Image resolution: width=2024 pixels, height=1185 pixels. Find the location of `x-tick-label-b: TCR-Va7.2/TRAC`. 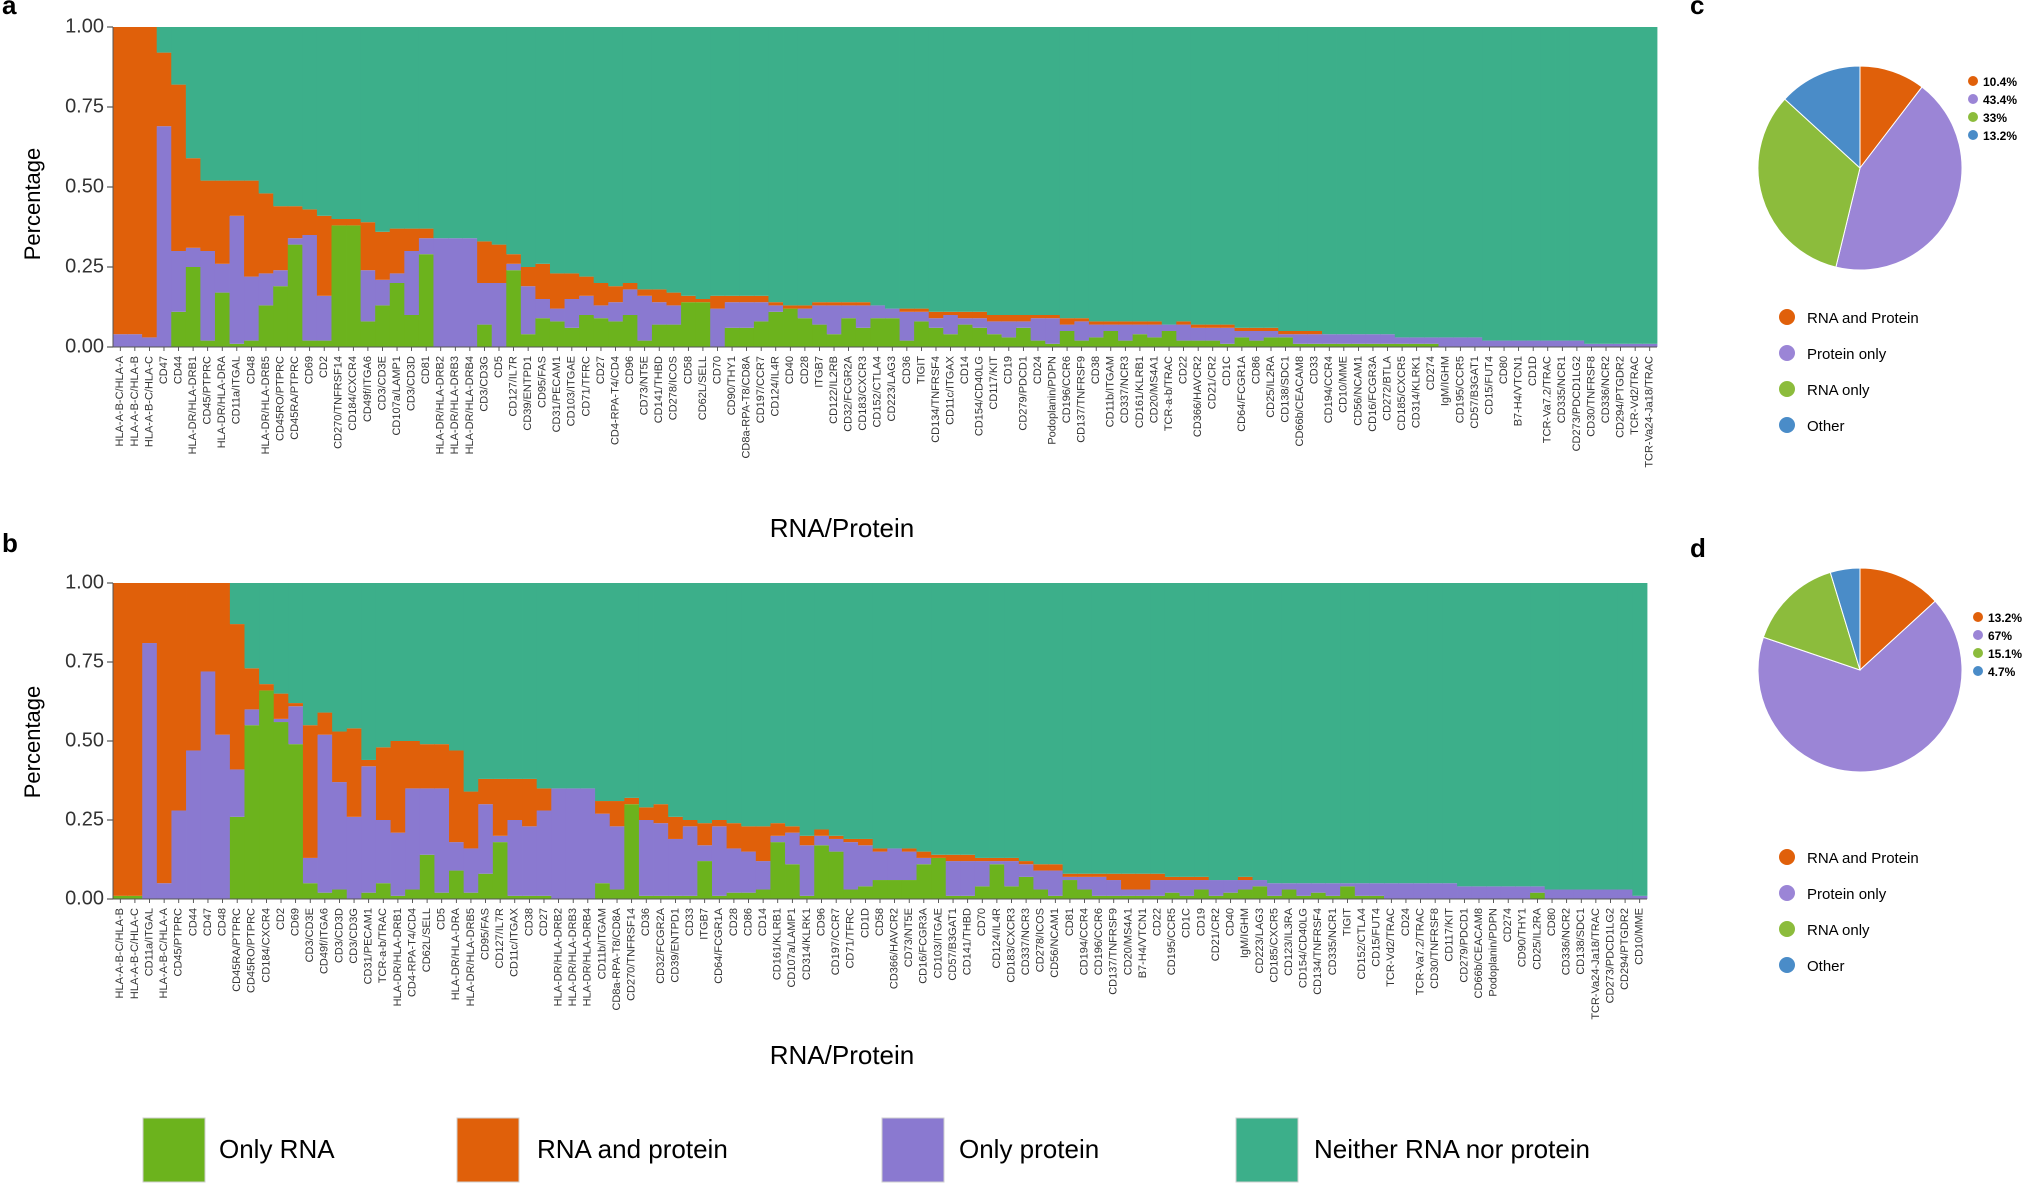

x-tick-label-b: TCR-Va7.2/TRAC is located at coordinates (1420, 951).